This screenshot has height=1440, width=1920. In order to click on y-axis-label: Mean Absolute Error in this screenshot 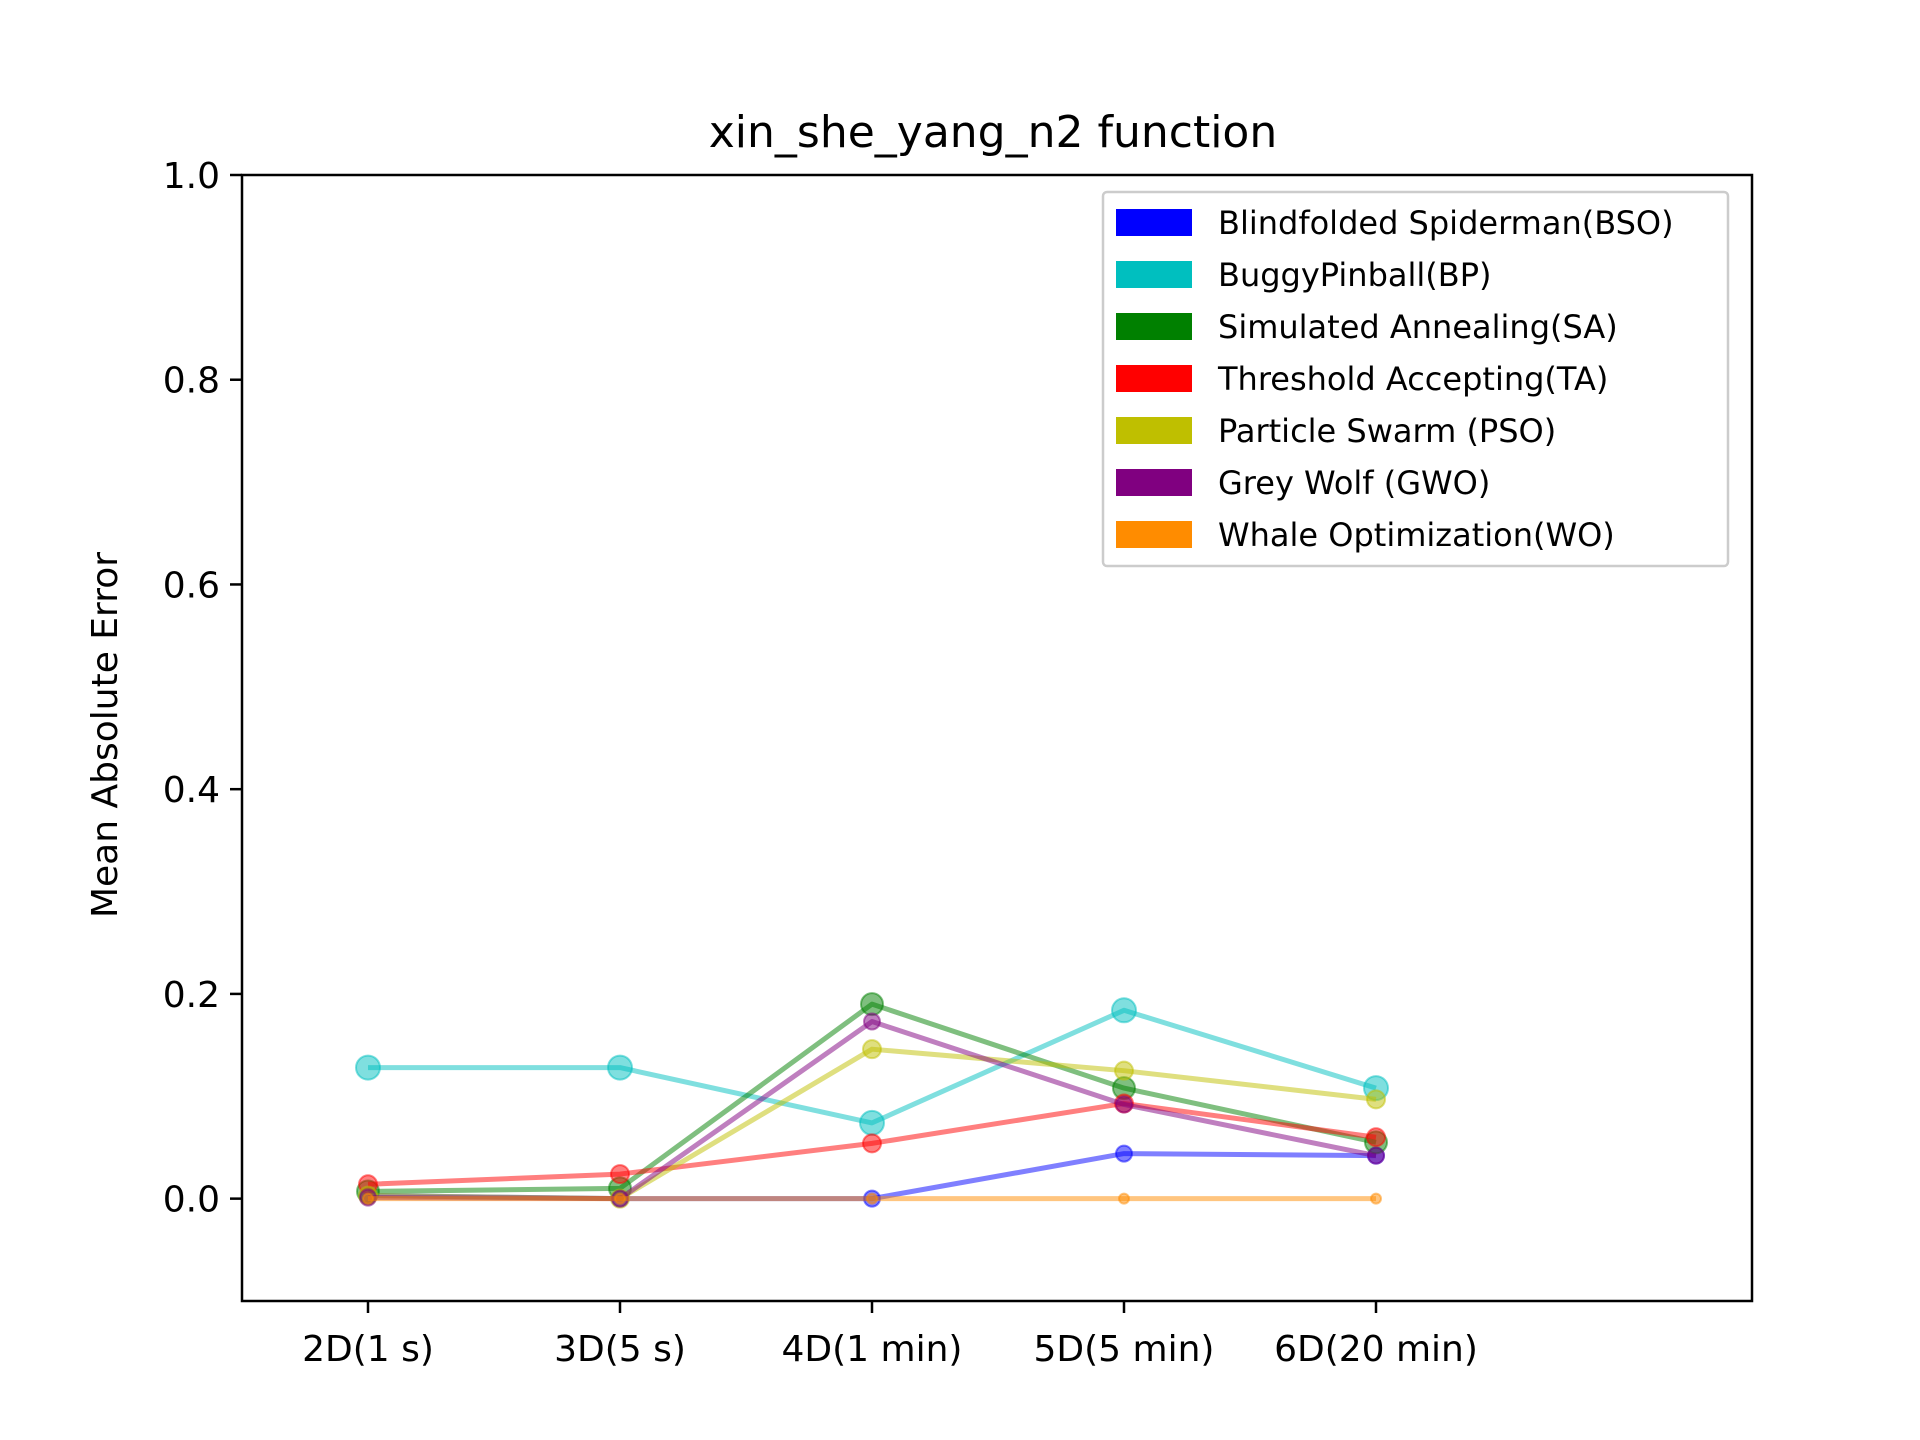, I will do `click(105, 735)`.